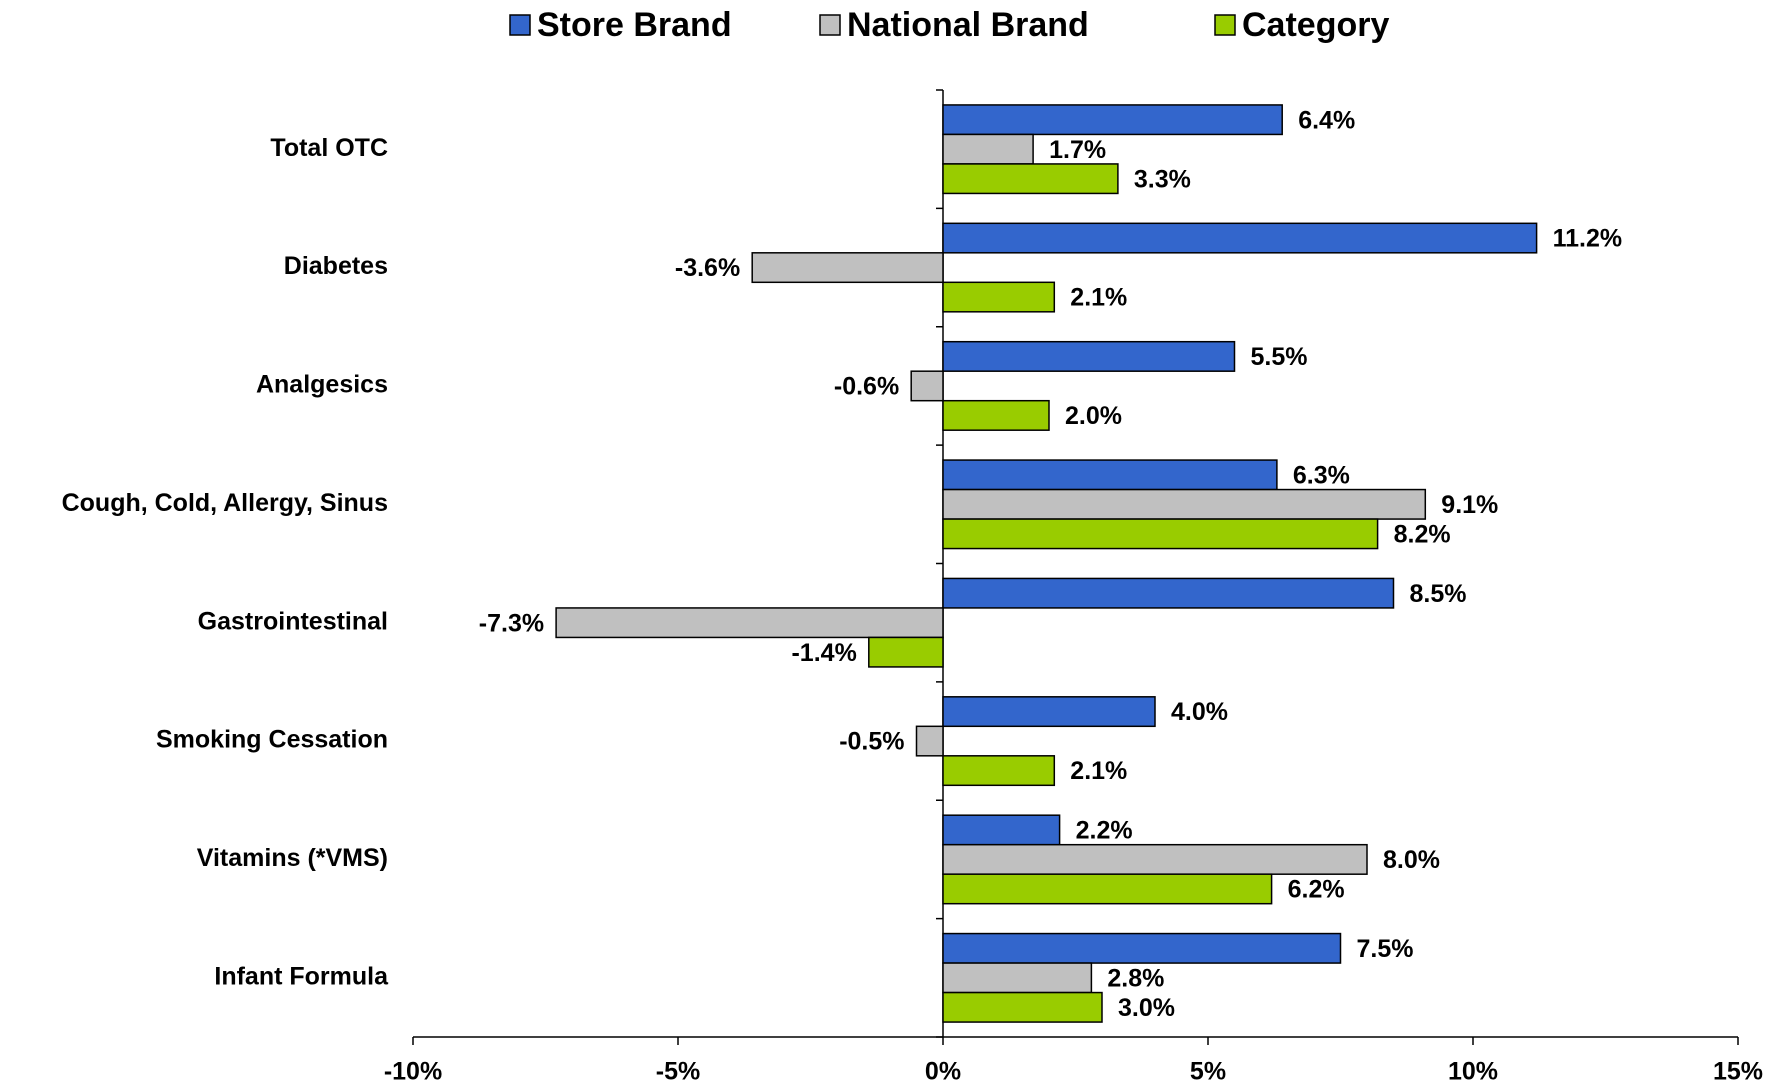  I want to click on category-label: Total OTC, so click(329, 148).